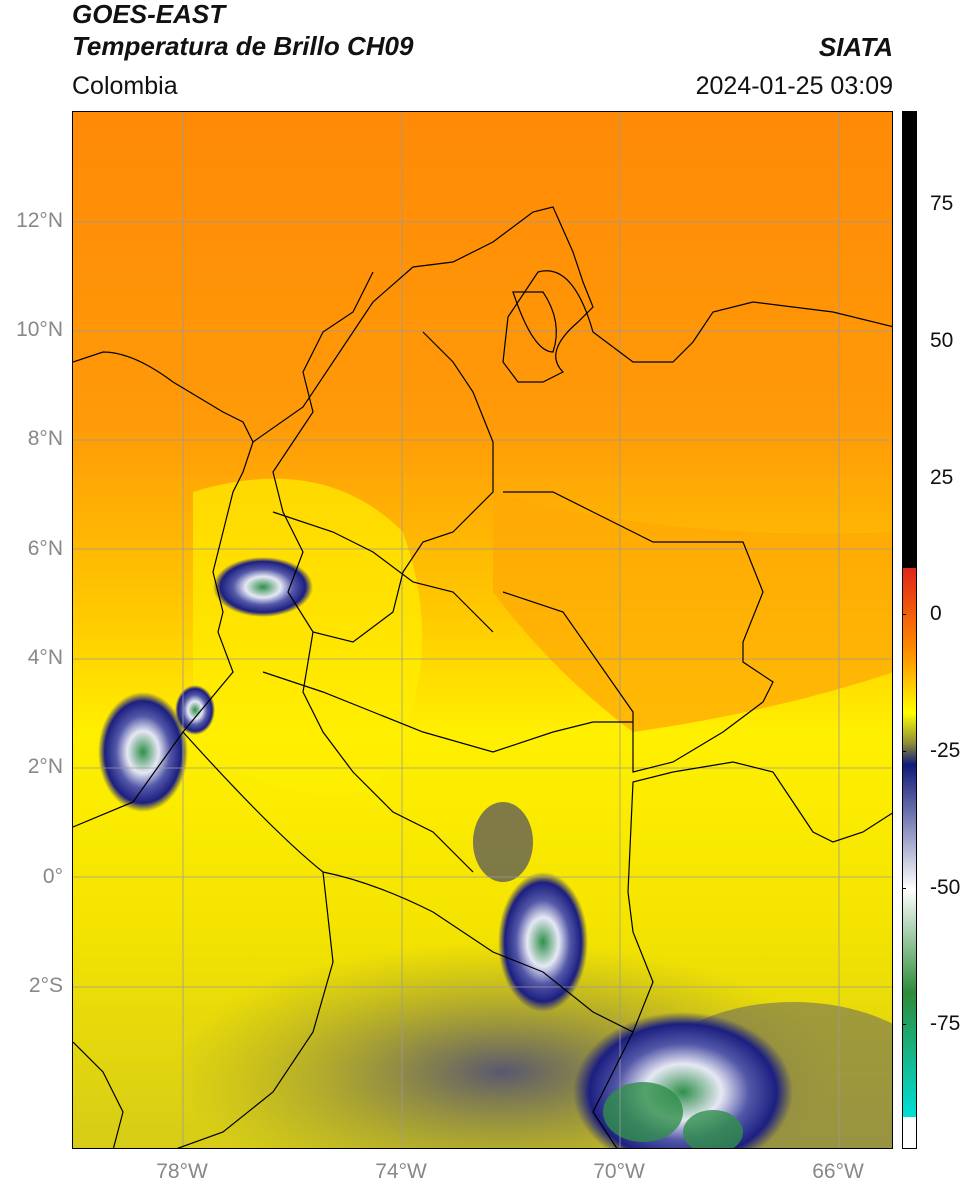 The height and width of the screenshot is (1190, 966). What do you see at coordinates (838, 1171) in the screenshot?
I see `lon-label-66w: 66°W` at bounding box center [838, 1171].